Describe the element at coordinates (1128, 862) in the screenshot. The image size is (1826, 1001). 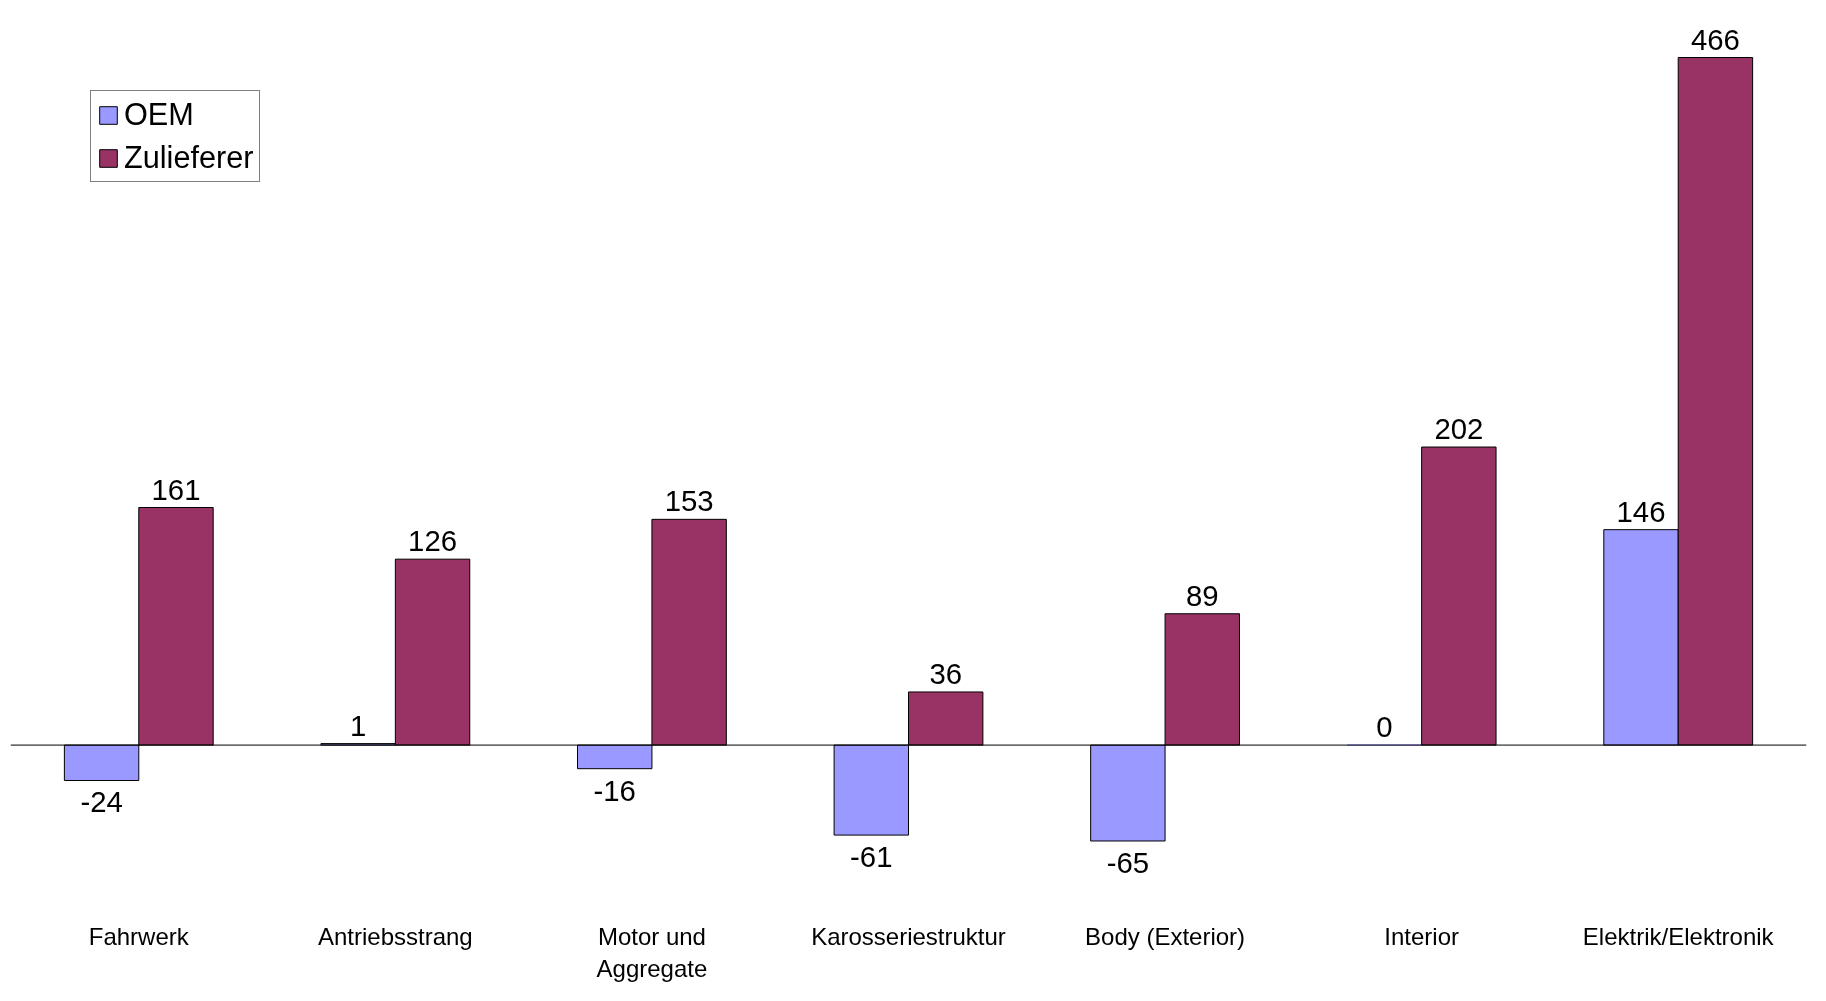
I see `data-label: -65` at that location.